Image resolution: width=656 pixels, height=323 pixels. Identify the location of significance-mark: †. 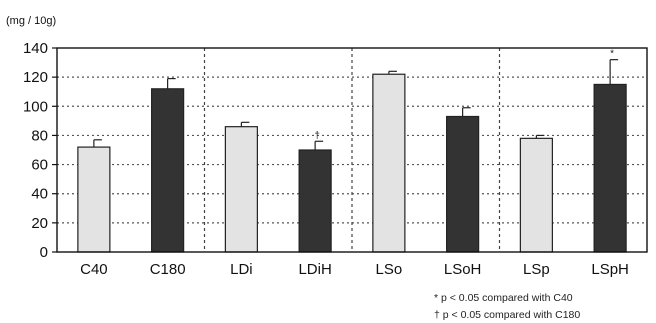
(317, 135).